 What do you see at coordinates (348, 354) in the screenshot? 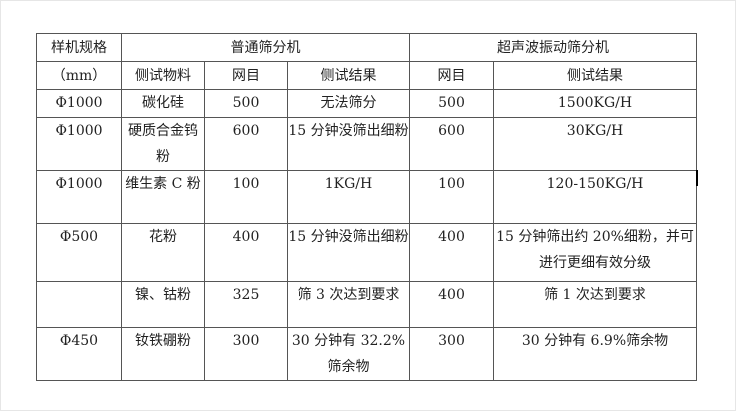
I see `cell-normal-result: 30 分钟有 32.2%筛余物` at bounding box center [348, 354].